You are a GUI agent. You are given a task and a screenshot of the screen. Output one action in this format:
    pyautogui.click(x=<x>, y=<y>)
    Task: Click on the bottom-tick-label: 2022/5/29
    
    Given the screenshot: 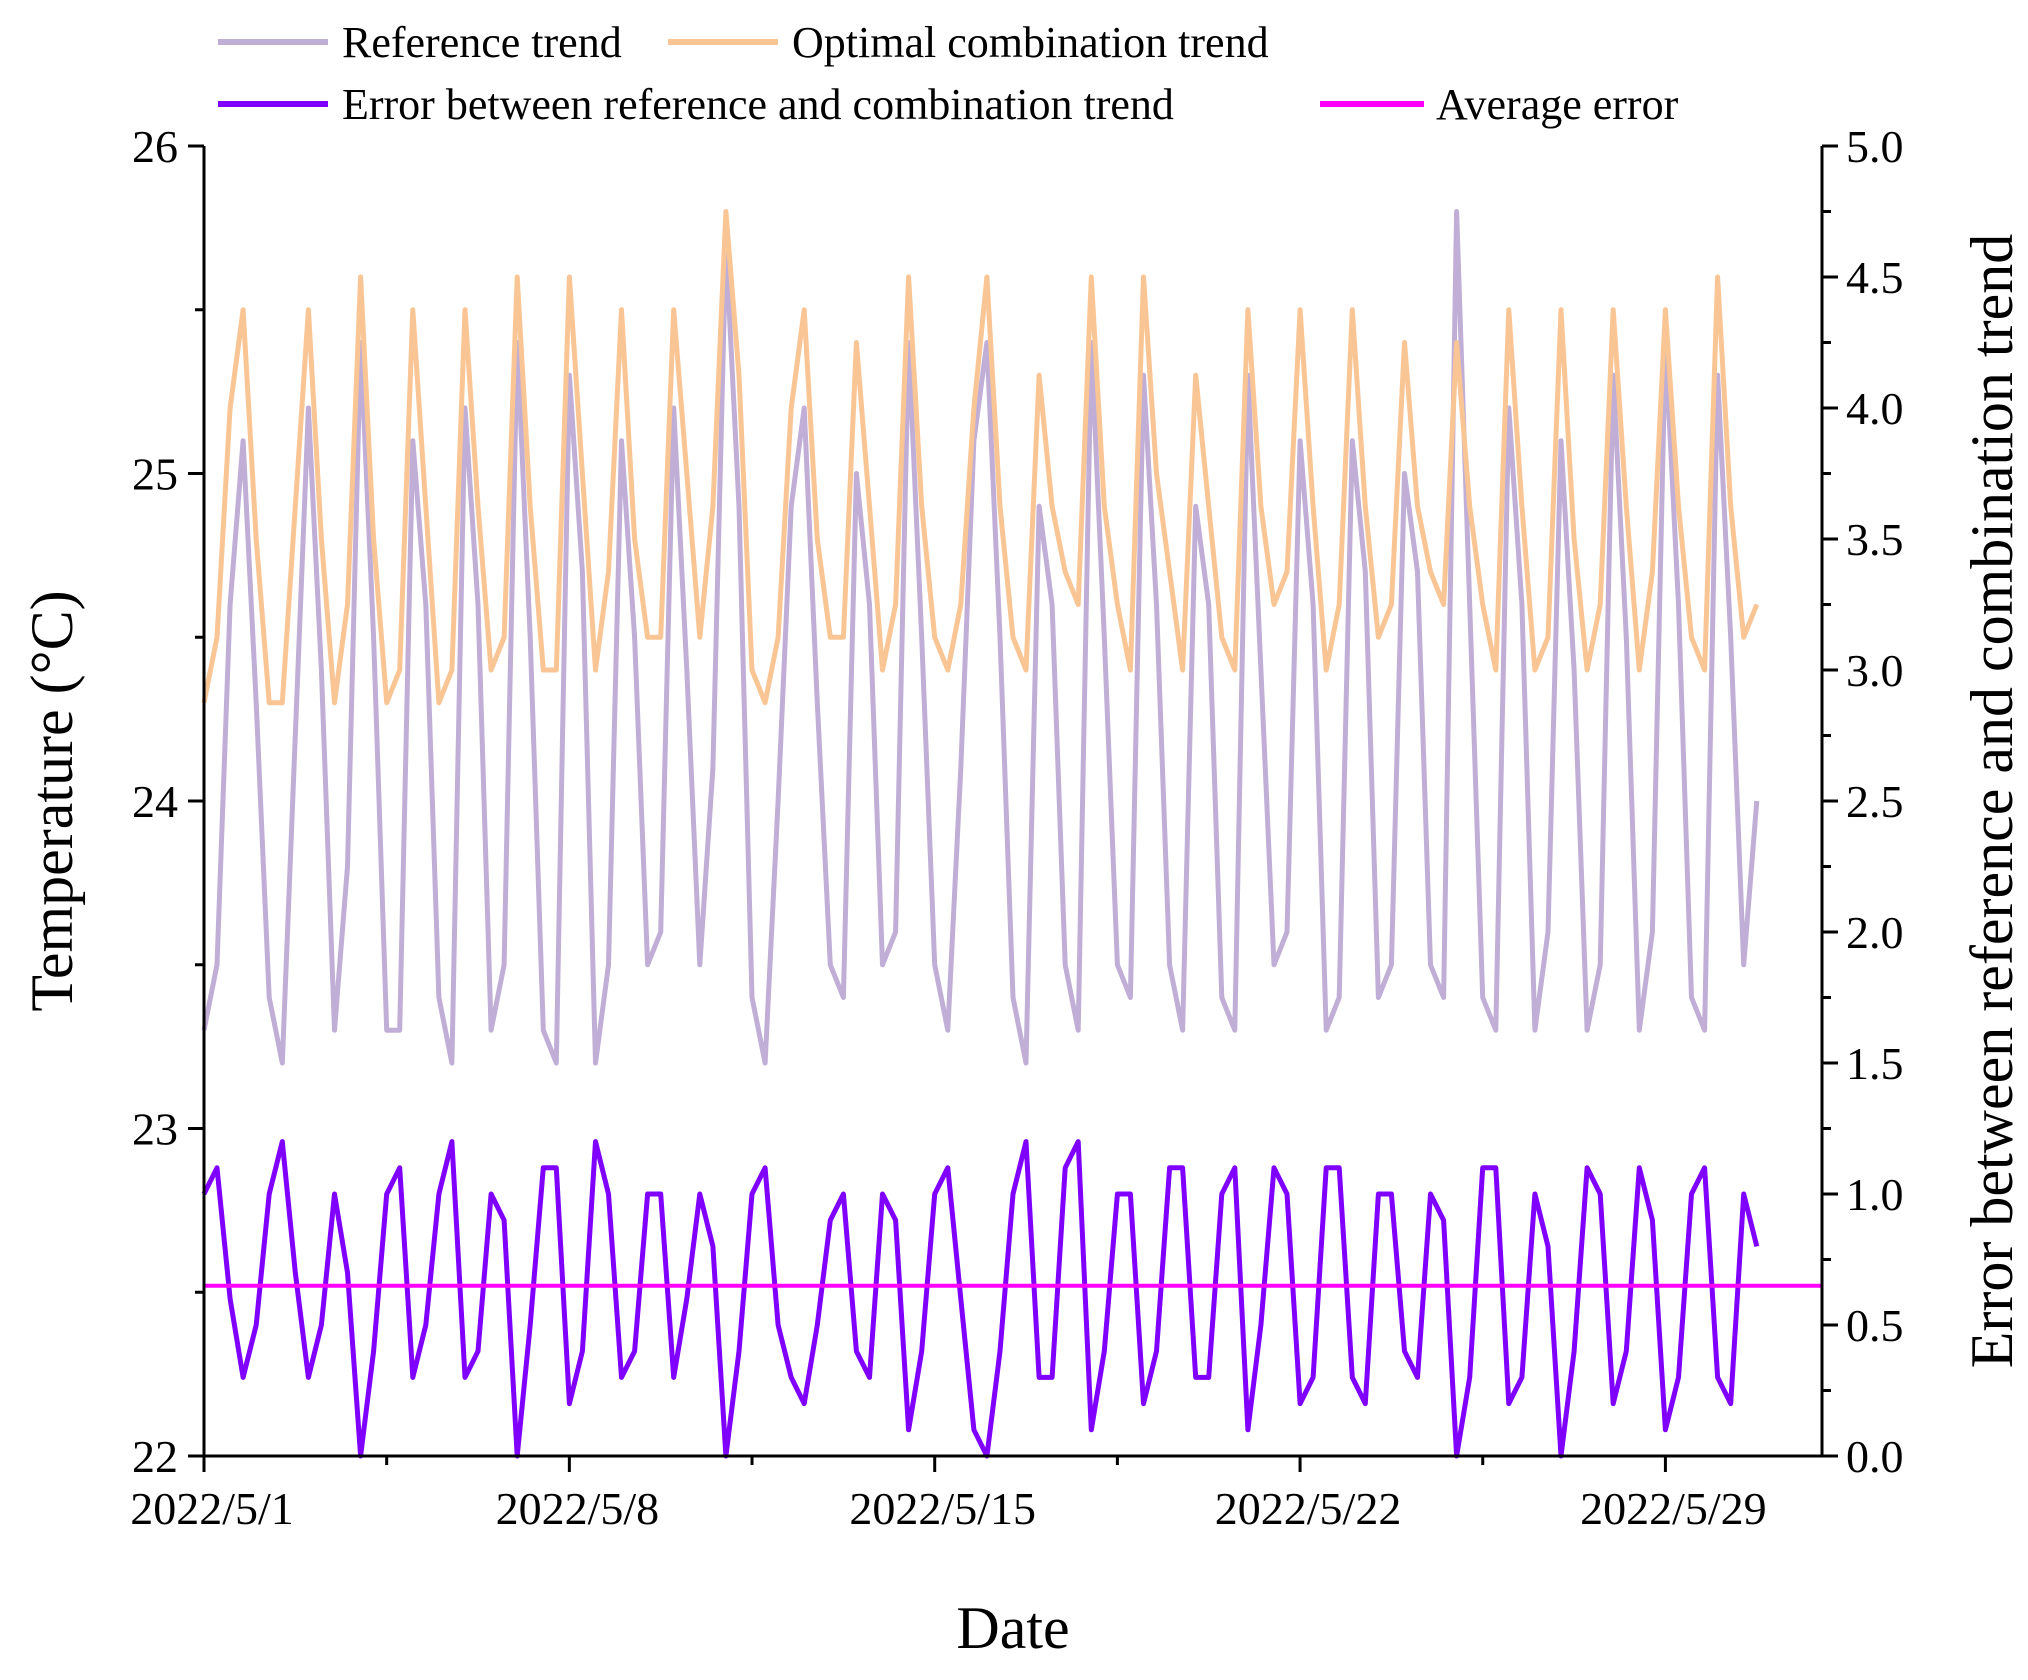 What is the action you would take?
    pyautogui.click(x=1673, y=1508)
    